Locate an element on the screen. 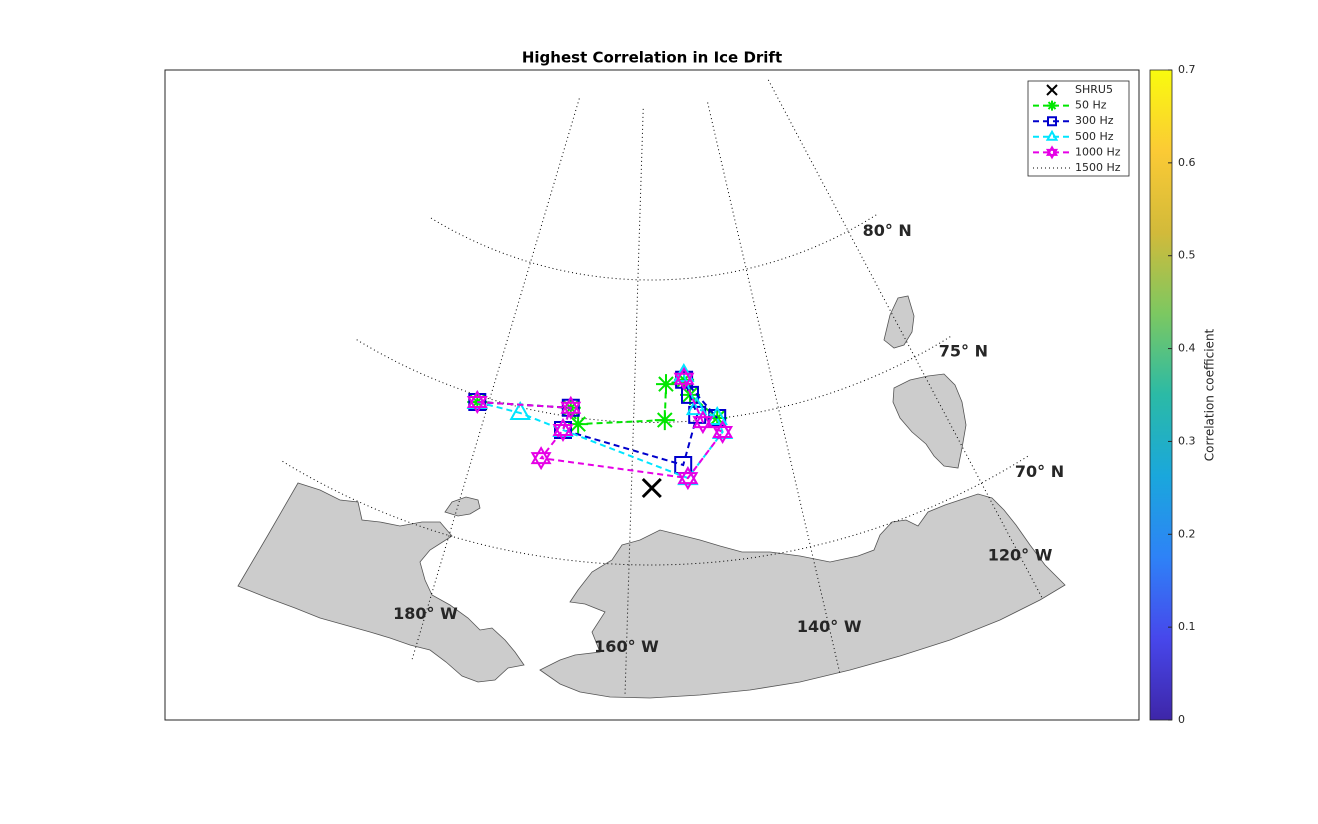 The height and width of the screenshot is (824, 1318). legend-label: 300 Hz is located at coordinates (1094, 120).